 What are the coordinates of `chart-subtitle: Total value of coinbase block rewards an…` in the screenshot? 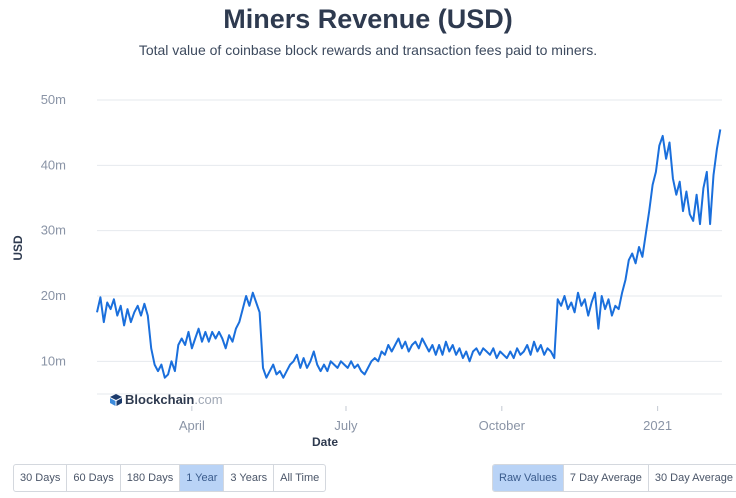 It's located at (368, 50).